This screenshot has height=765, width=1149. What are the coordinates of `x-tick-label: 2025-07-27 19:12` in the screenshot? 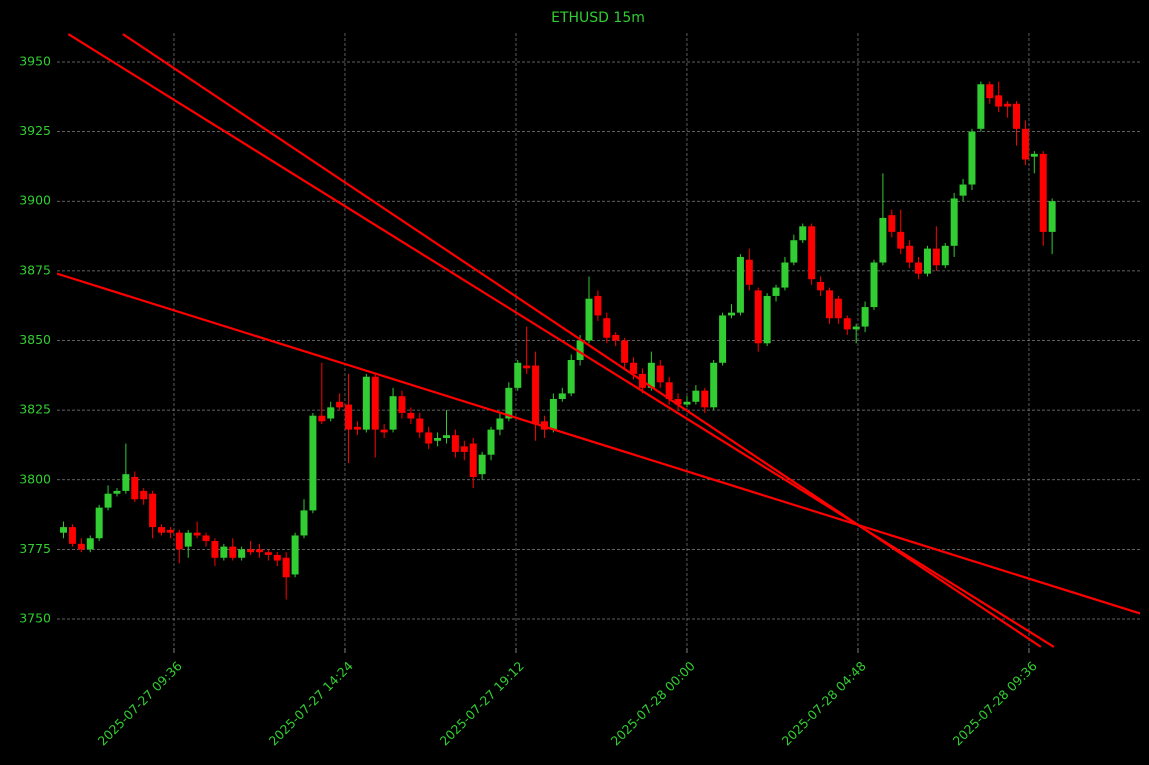 It's located at (482, 703).